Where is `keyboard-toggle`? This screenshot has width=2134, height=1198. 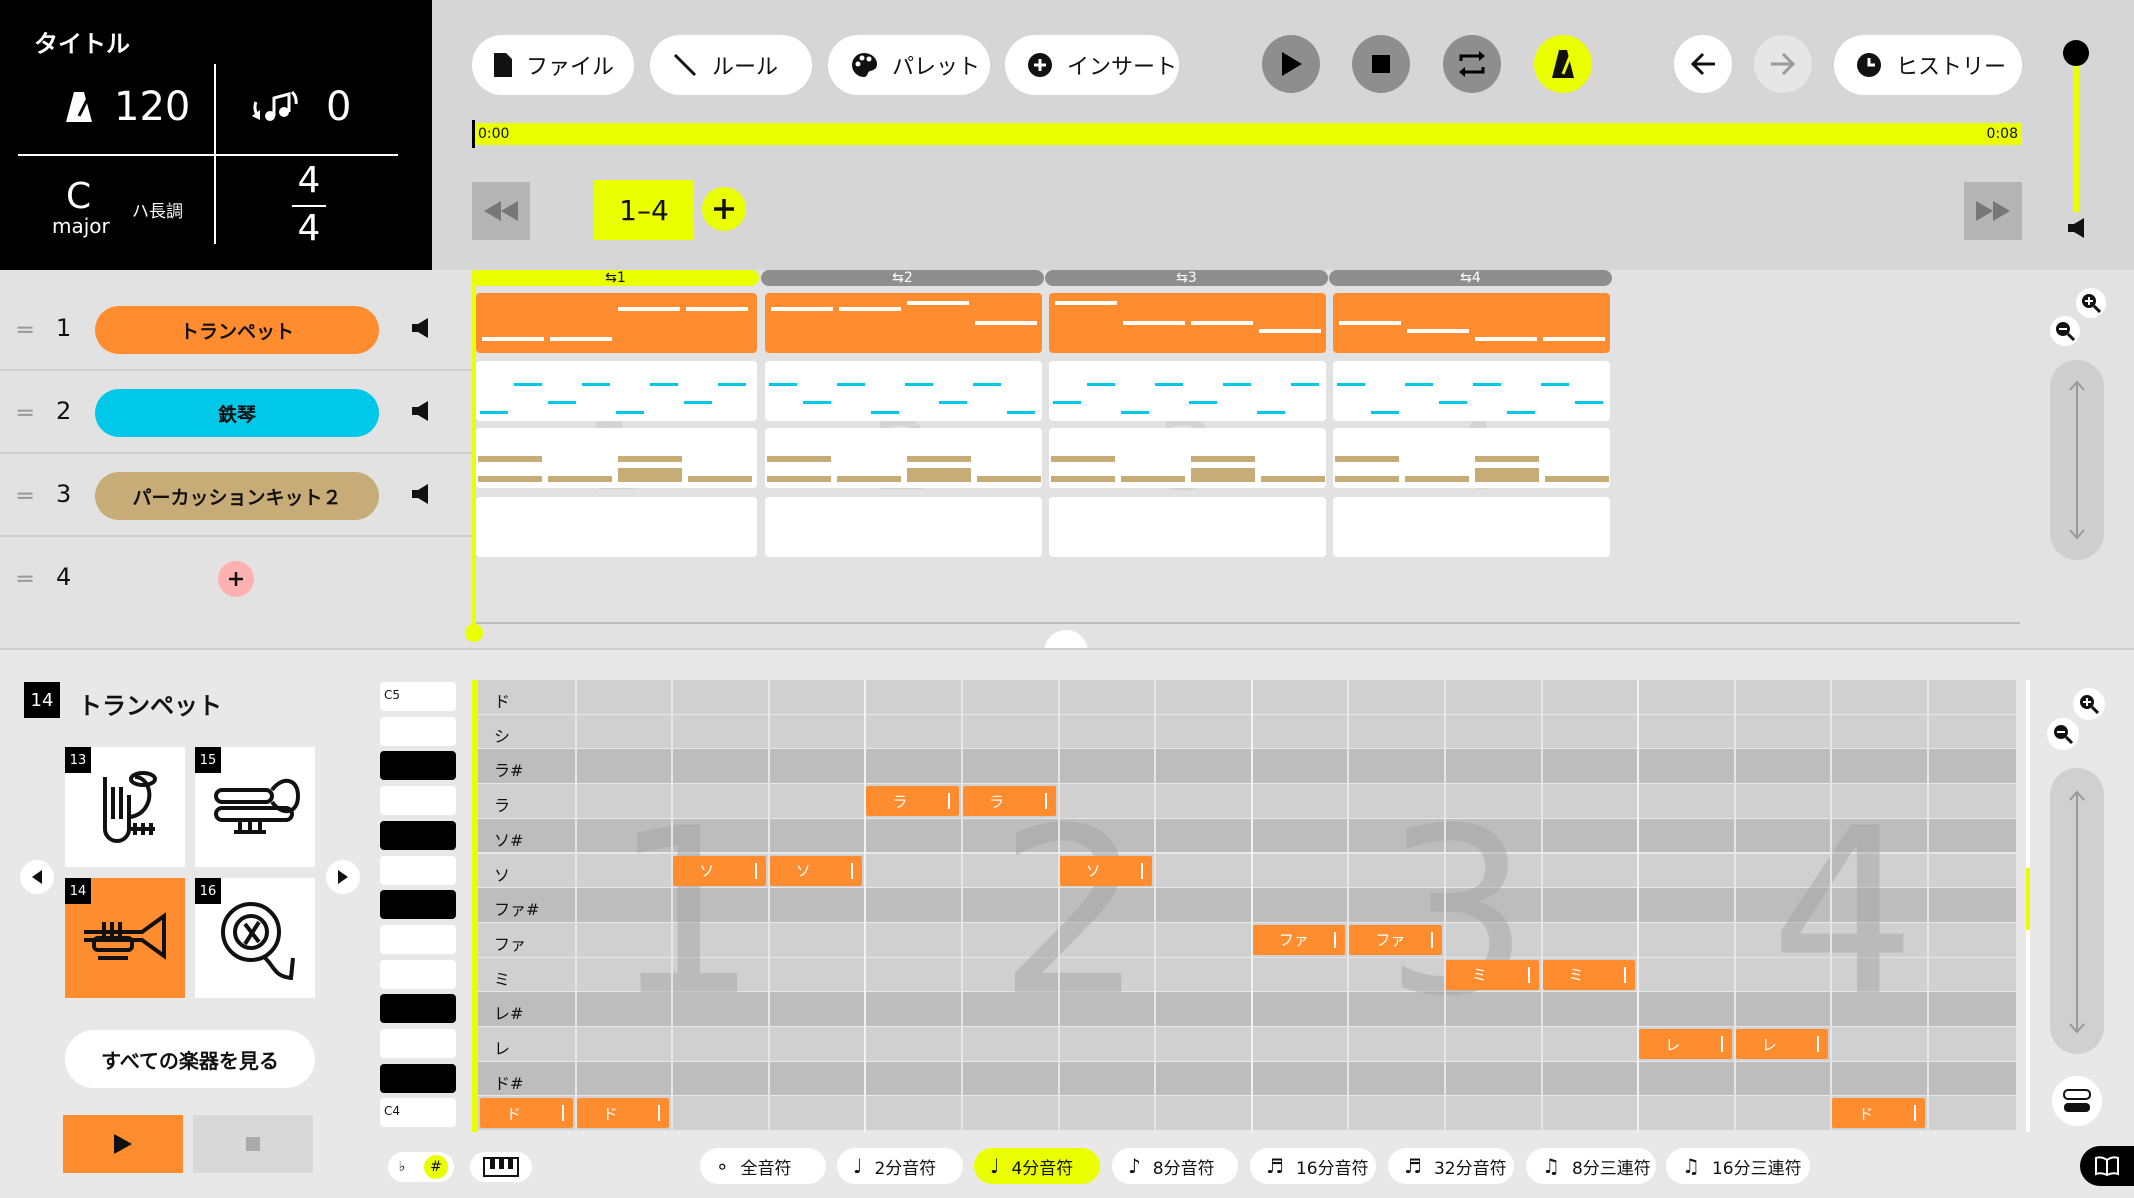 keyboard-toggle is located at coordinates (501, 1167).